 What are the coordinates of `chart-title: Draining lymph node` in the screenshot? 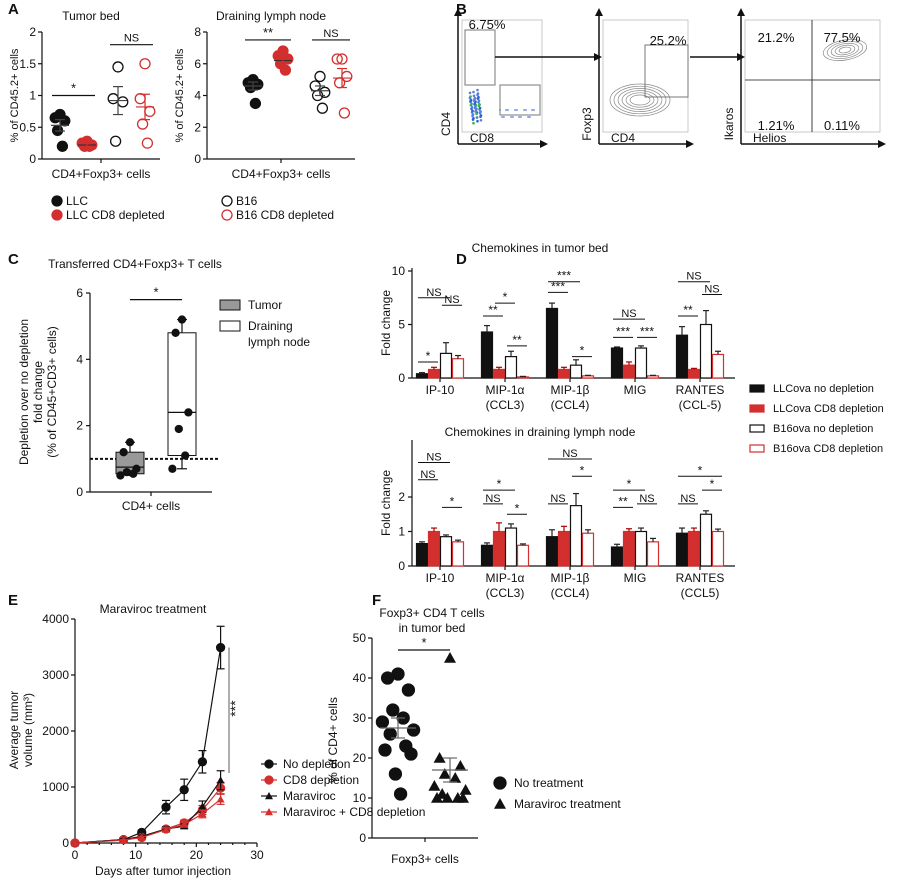 It's located at (271, 16).